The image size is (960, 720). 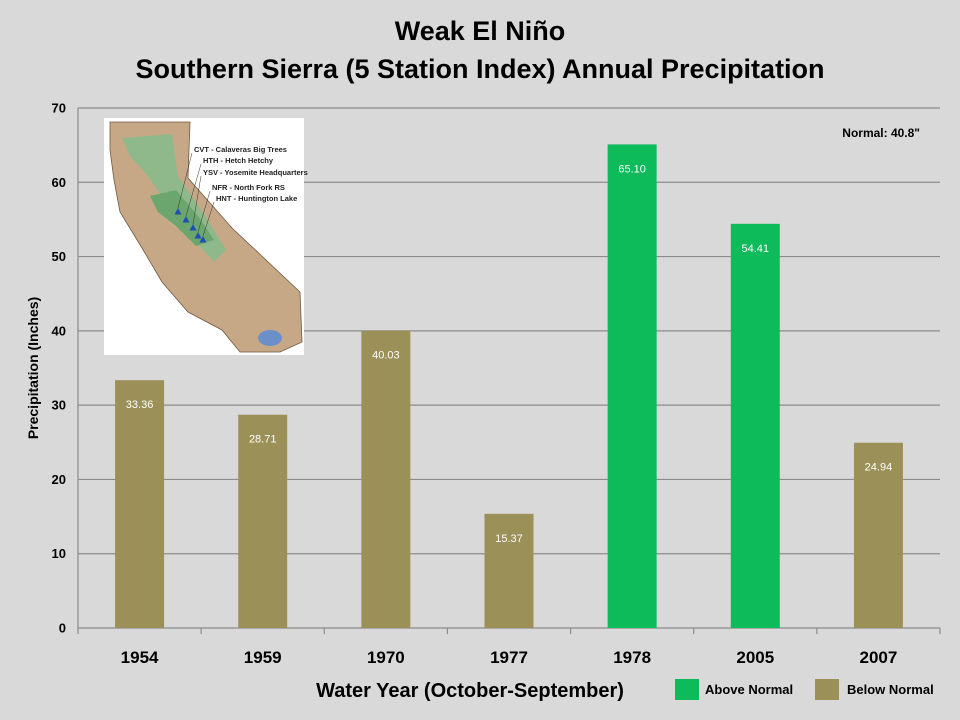 I want to click on normal-annotation: Normal: 40.8", so click(x=881, y=133).